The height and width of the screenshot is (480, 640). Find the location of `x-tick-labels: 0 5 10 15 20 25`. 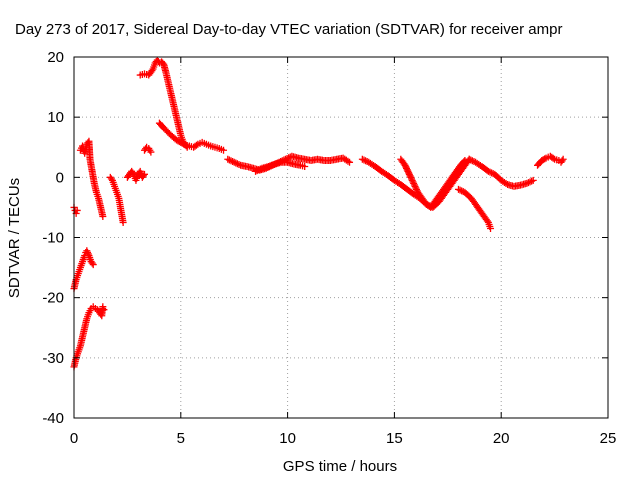

x-tick-labels: 0 5 10 15 20 25 is located at coordinates (343, 438).